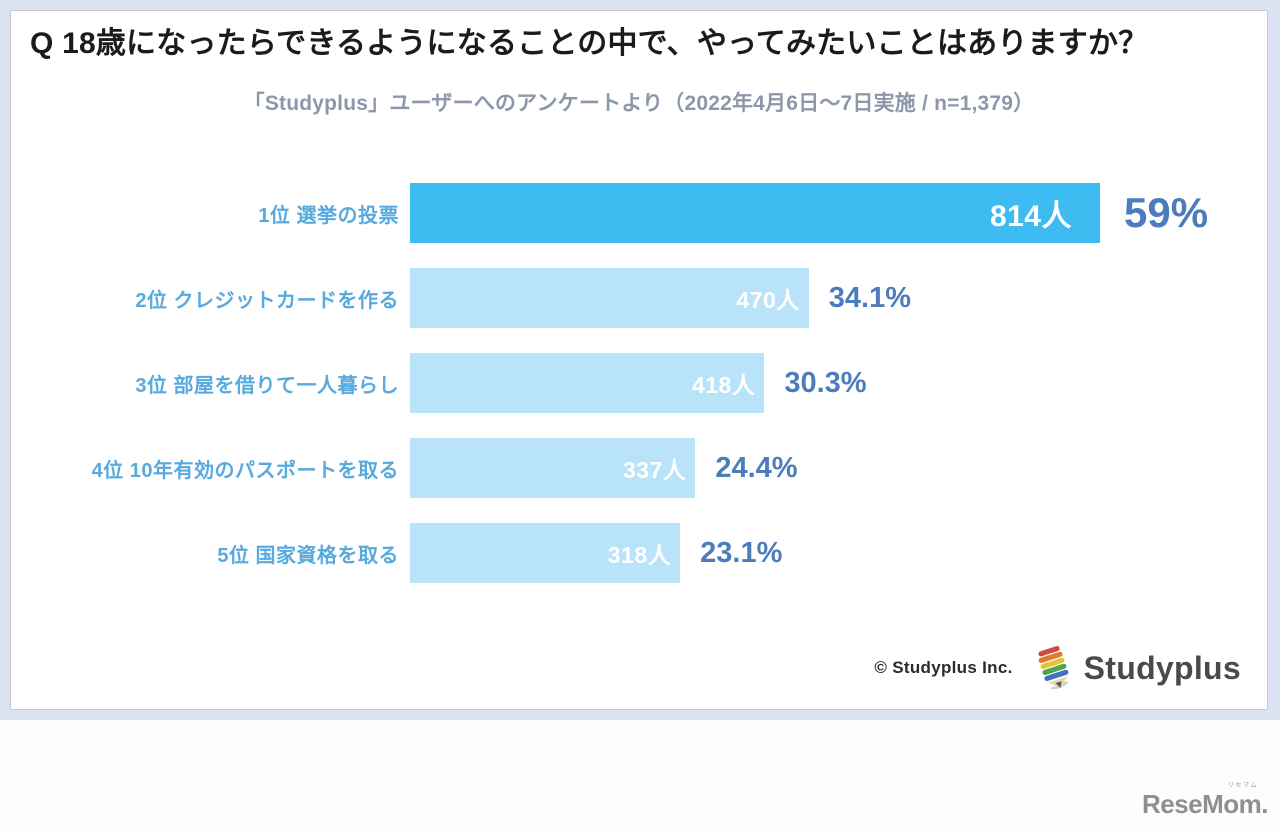 This screenshot has width=1280, height=835. I want to click on bar: 814人, so click(755, 213).